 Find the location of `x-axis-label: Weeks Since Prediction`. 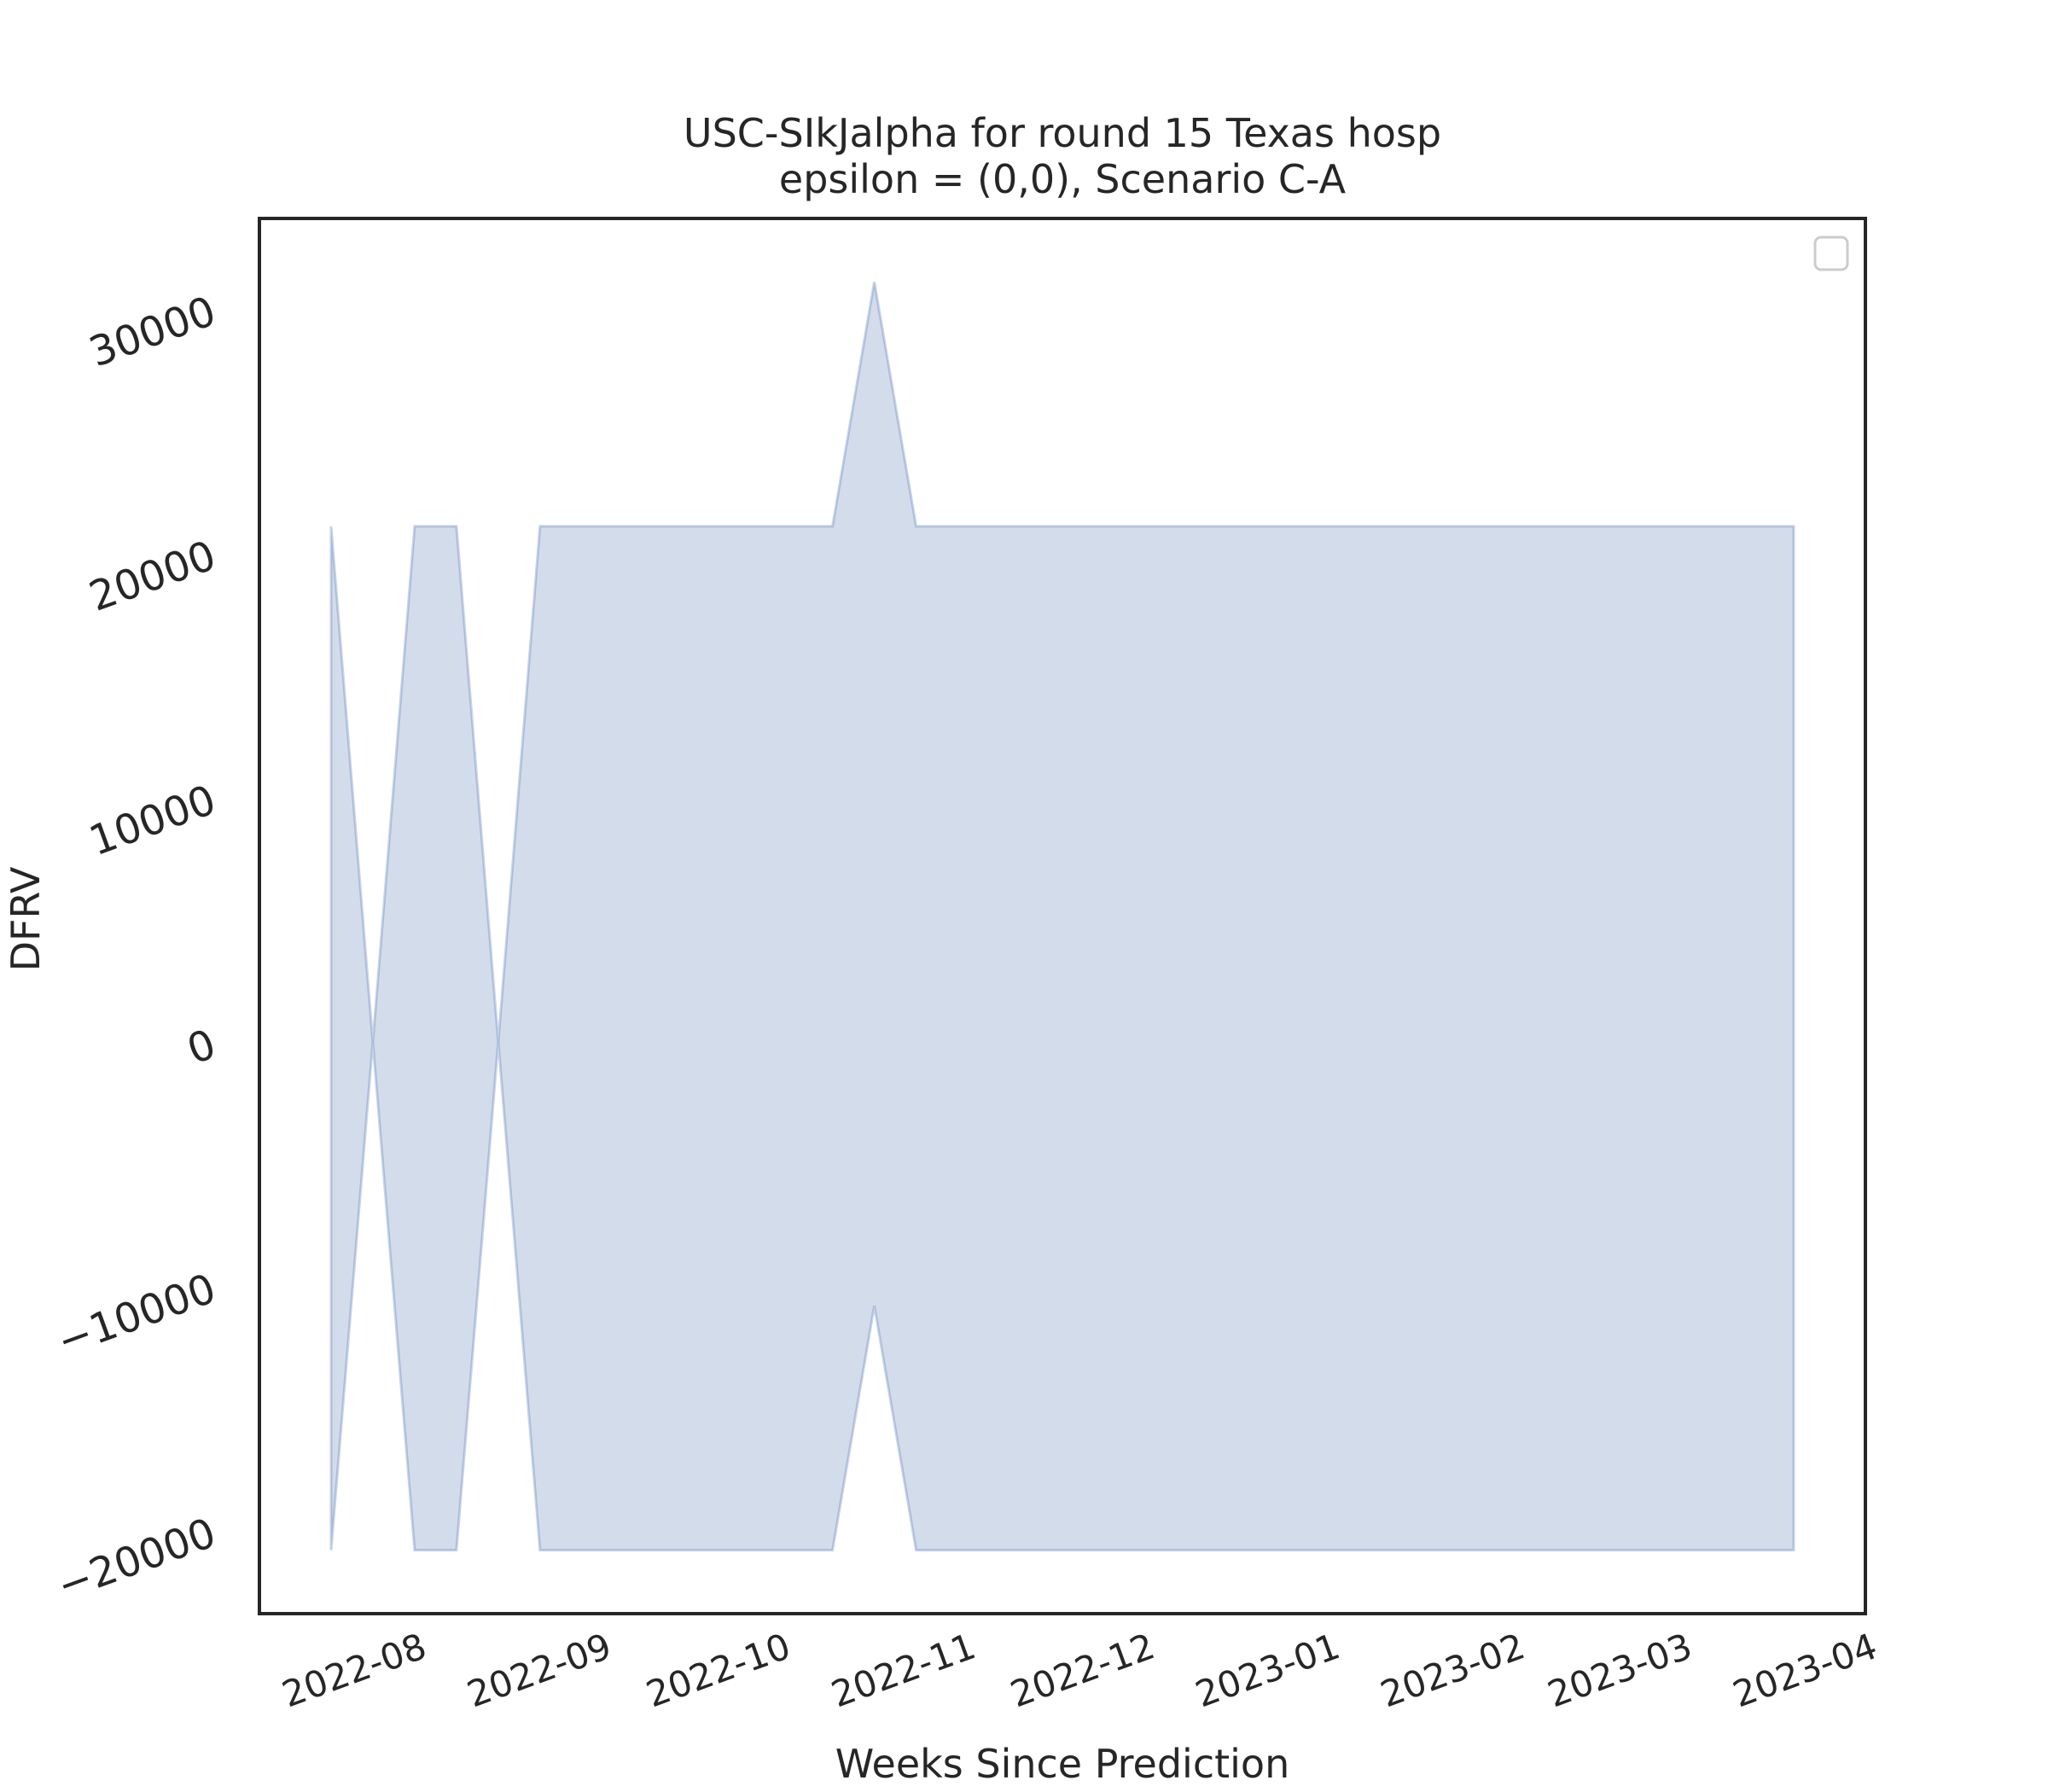

x-axis-label: Weeks Since Prediction is located at coordinates (1062, 1764).